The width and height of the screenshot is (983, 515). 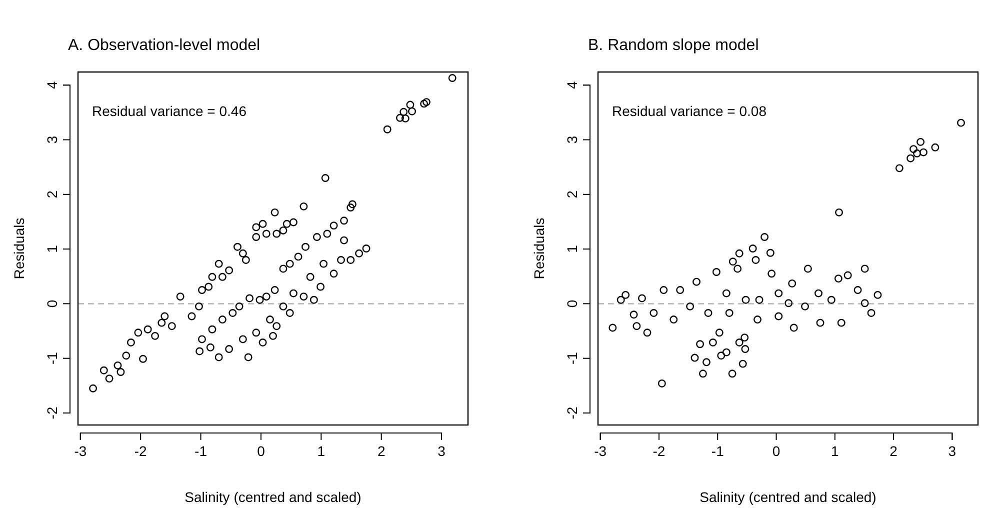 What do you see at coordinates (164, 45) in the screenshot?
I see `chart-title: A. Observation-level model` at bounding box center [164, 45].